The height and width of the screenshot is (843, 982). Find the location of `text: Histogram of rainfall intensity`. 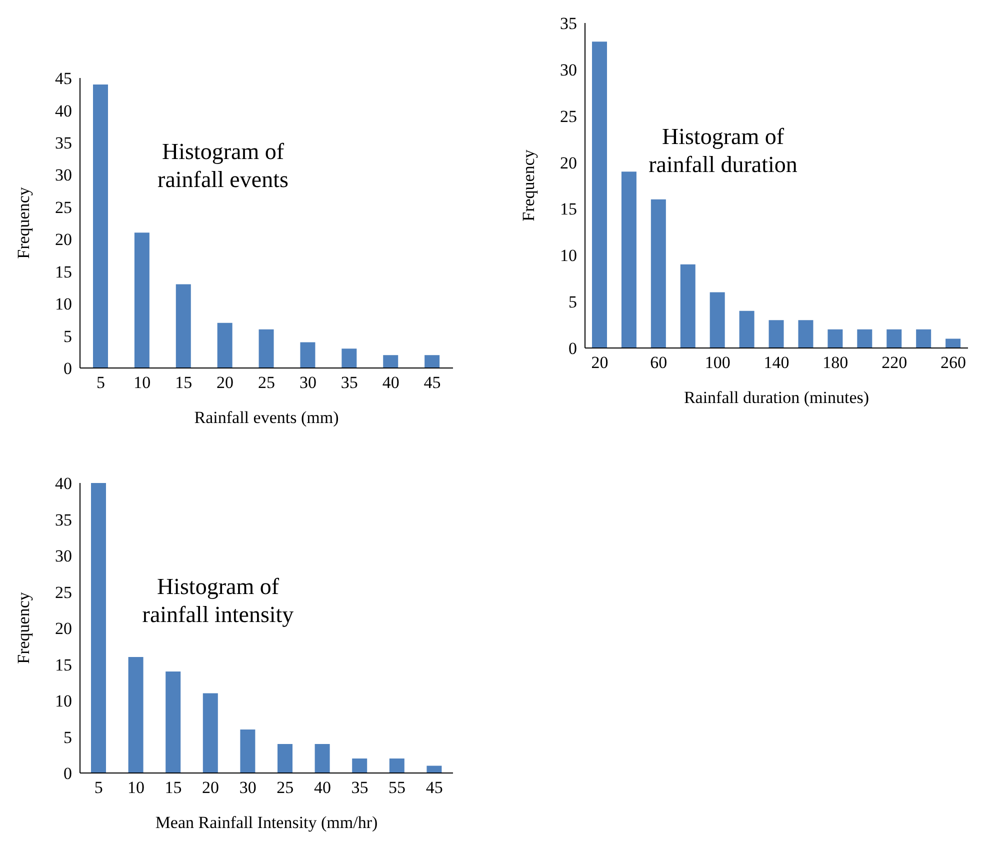

text: Histogram of rainfall intensity is located at coordinates (218, 601).